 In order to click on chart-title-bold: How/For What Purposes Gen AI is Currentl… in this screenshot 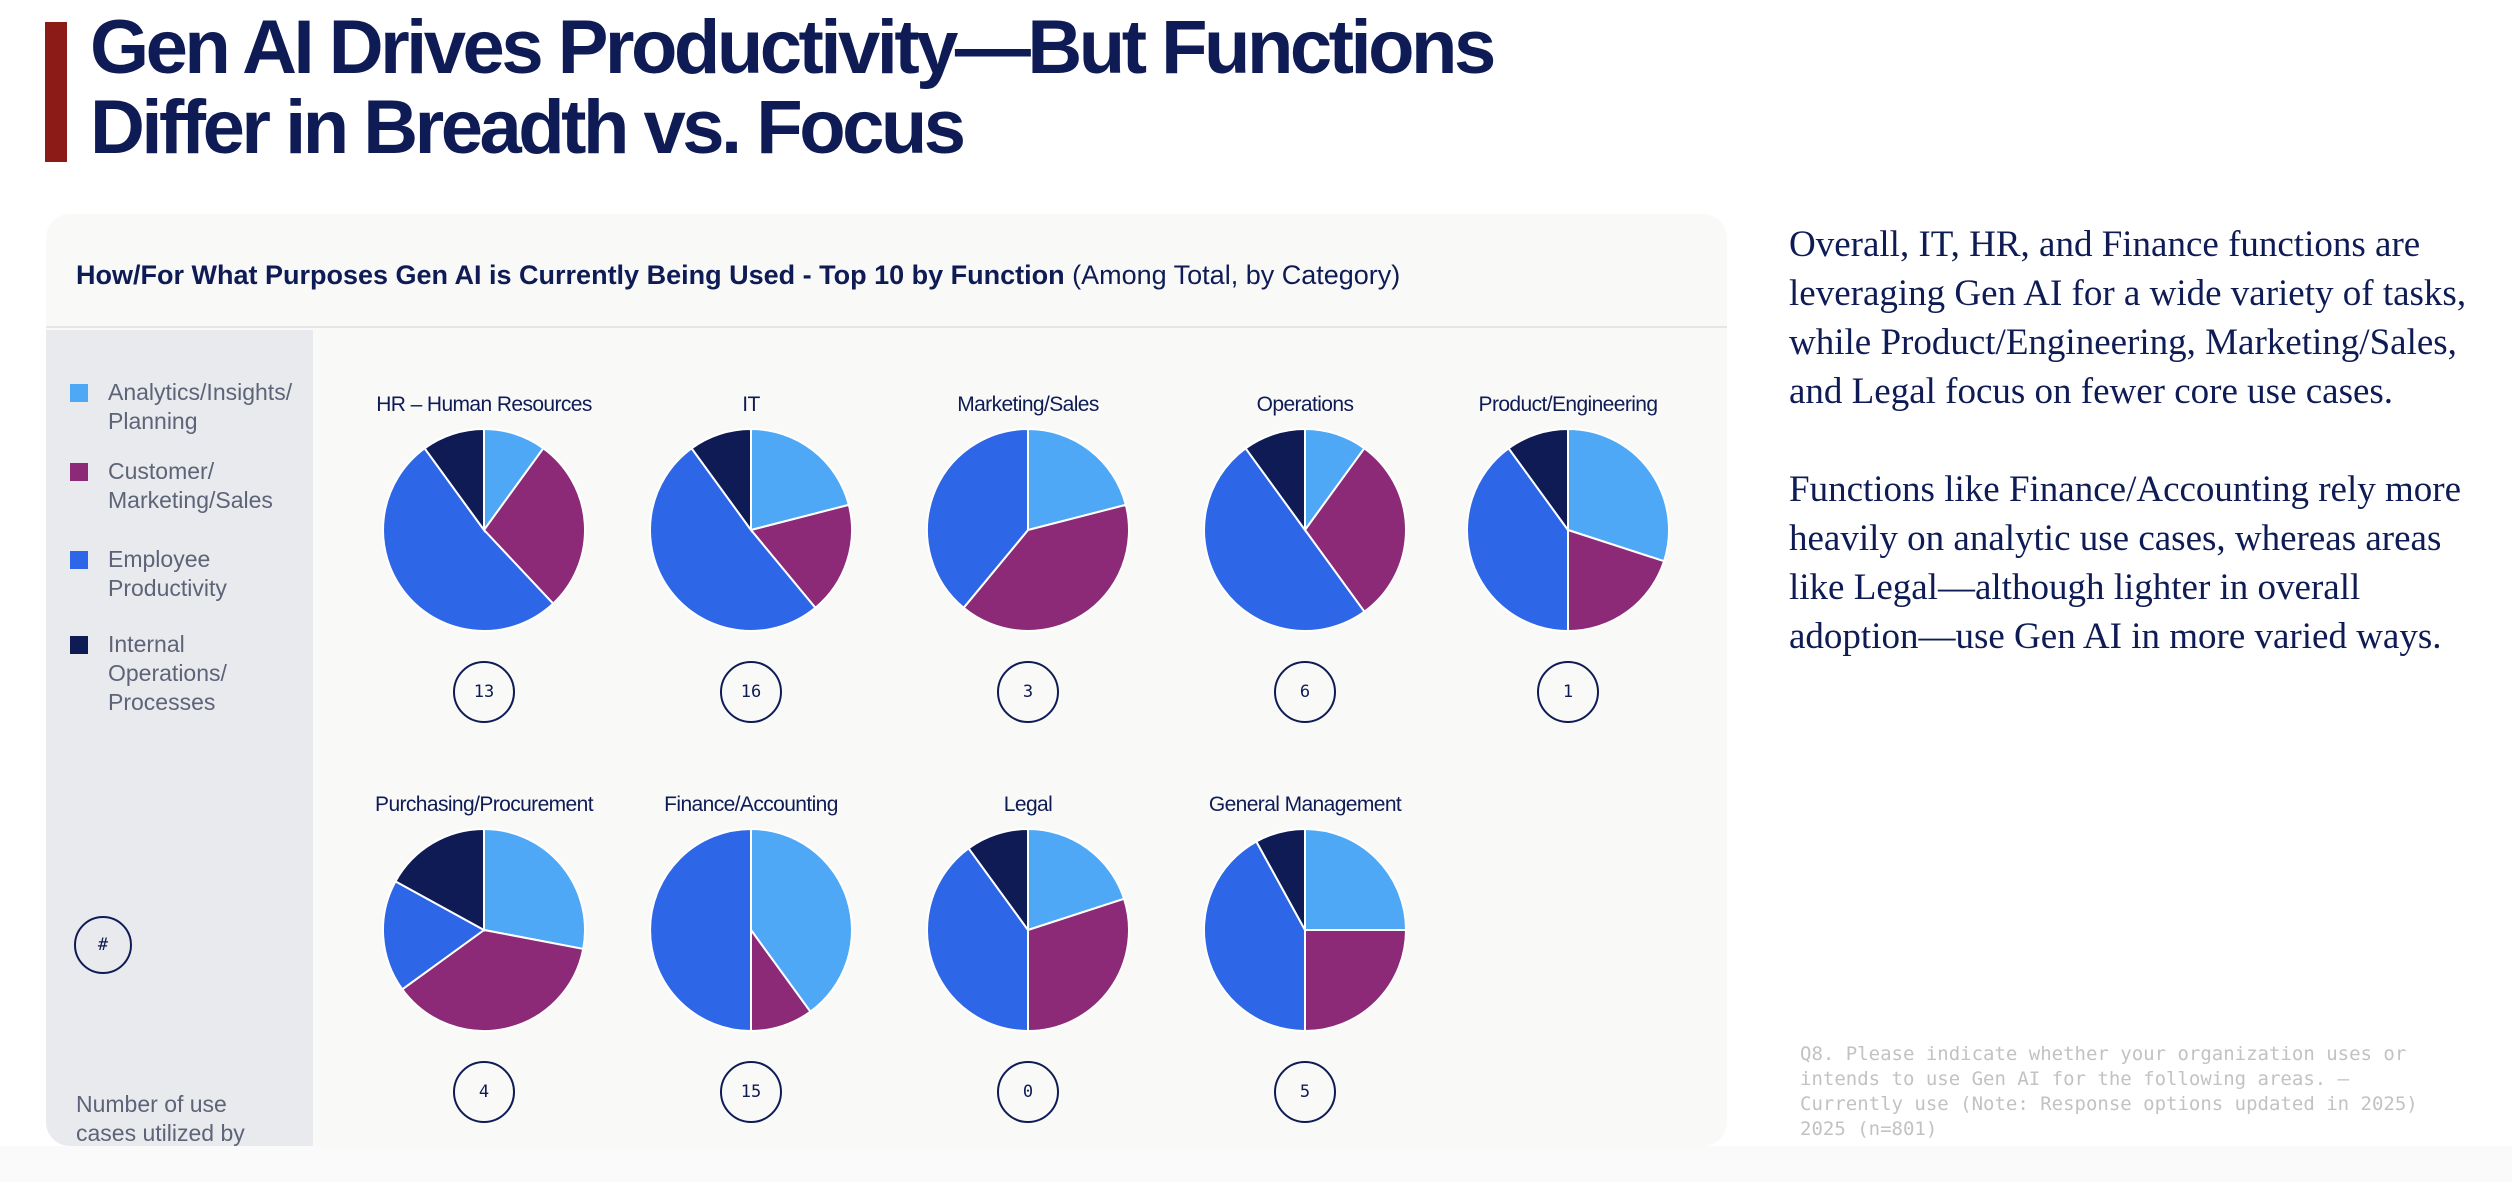, I will do `click(570, 275)`.